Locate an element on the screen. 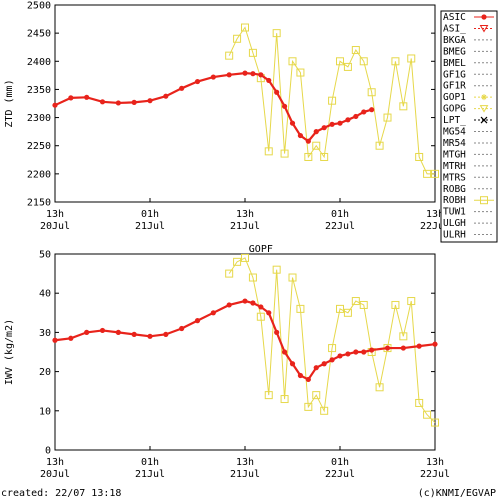  ztd-series-line is located at coordinates (213, 107).